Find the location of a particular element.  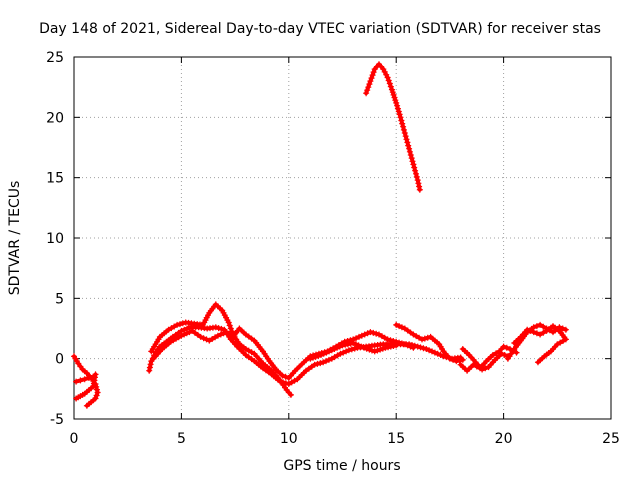

series-line is located at coordinates (393, 127).